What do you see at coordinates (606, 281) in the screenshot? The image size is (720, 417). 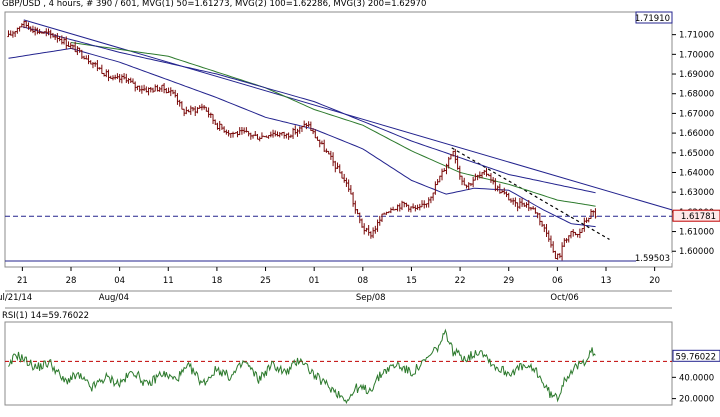 I see `x-tick-label: 13` at bounding box center [606, 281].